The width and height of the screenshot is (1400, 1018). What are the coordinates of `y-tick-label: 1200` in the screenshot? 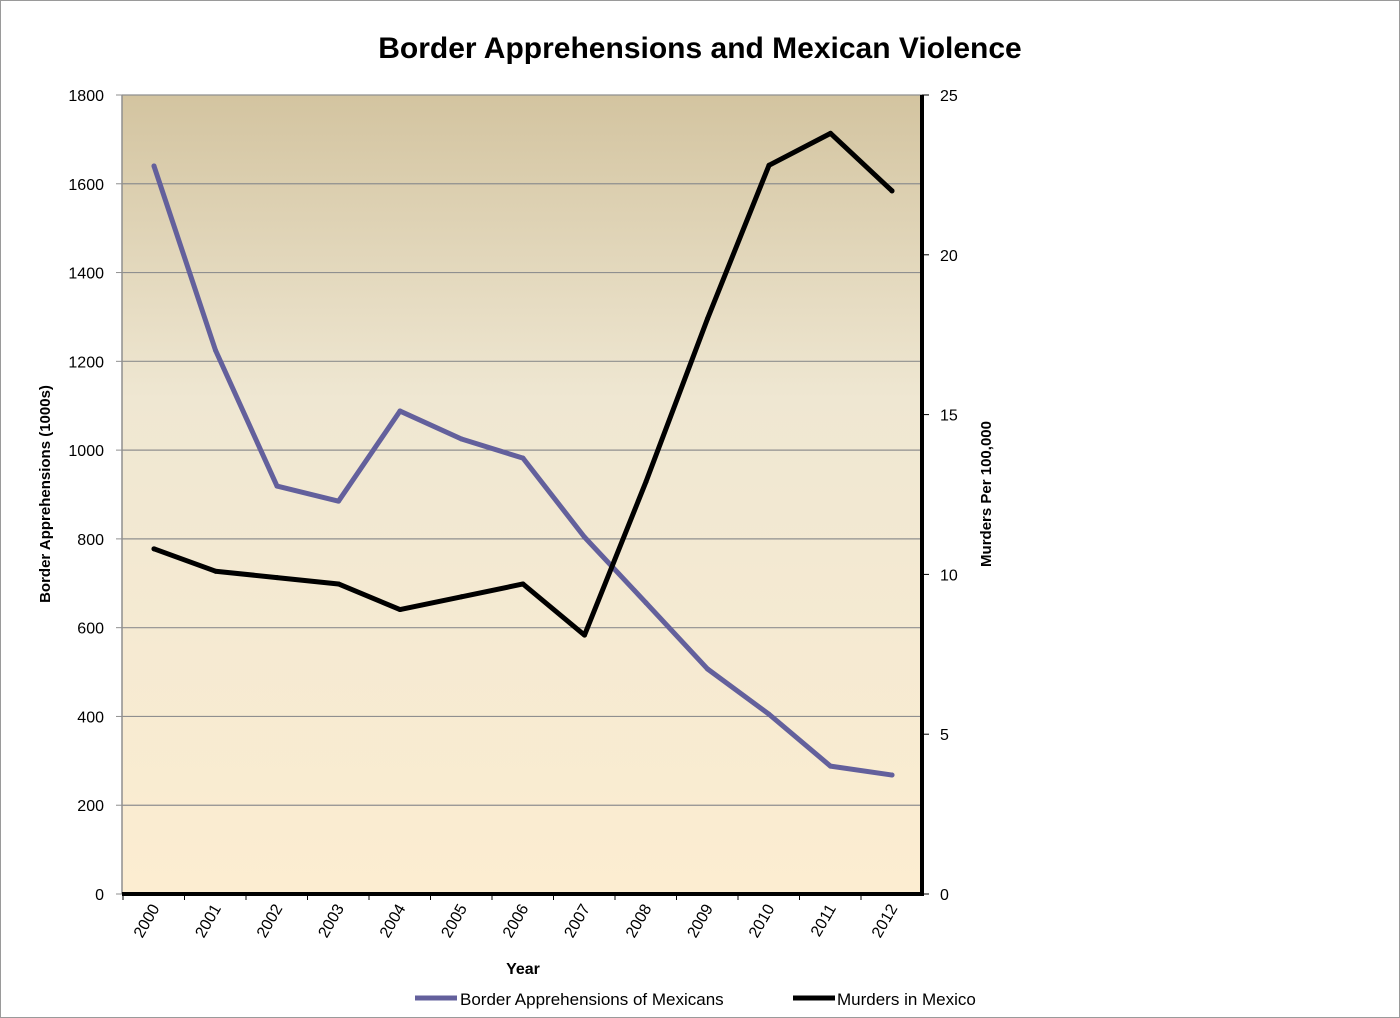 It's located at (86, 362).